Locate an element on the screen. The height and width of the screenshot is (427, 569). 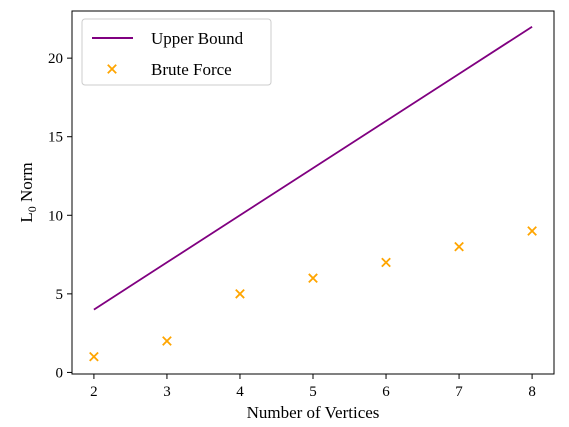
x-tick-label: 5 is located at coordinates (313, 392).